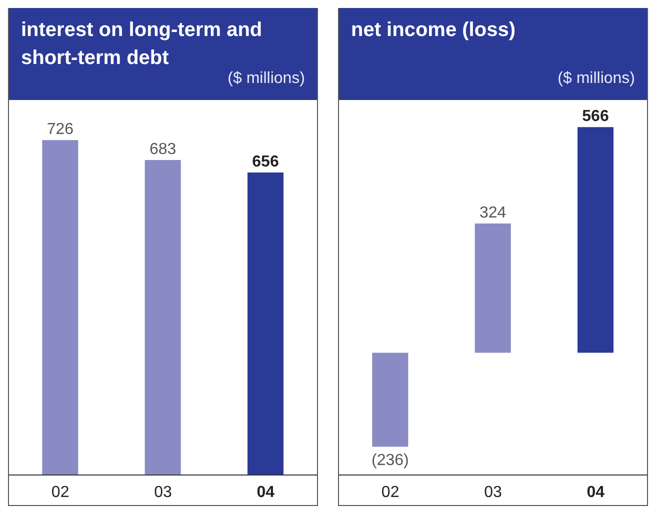  What do you see at coordinates (265, 161) in the screenshot?
I see `data-label: 656` at bounding box center [265, 161].